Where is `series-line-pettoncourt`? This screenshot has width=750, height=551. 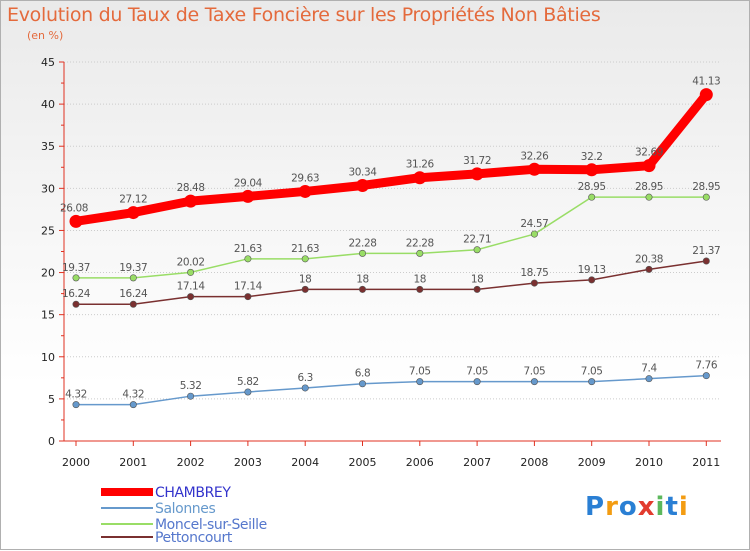 series-line-pettoncourt is located at coordinates (391, 282).